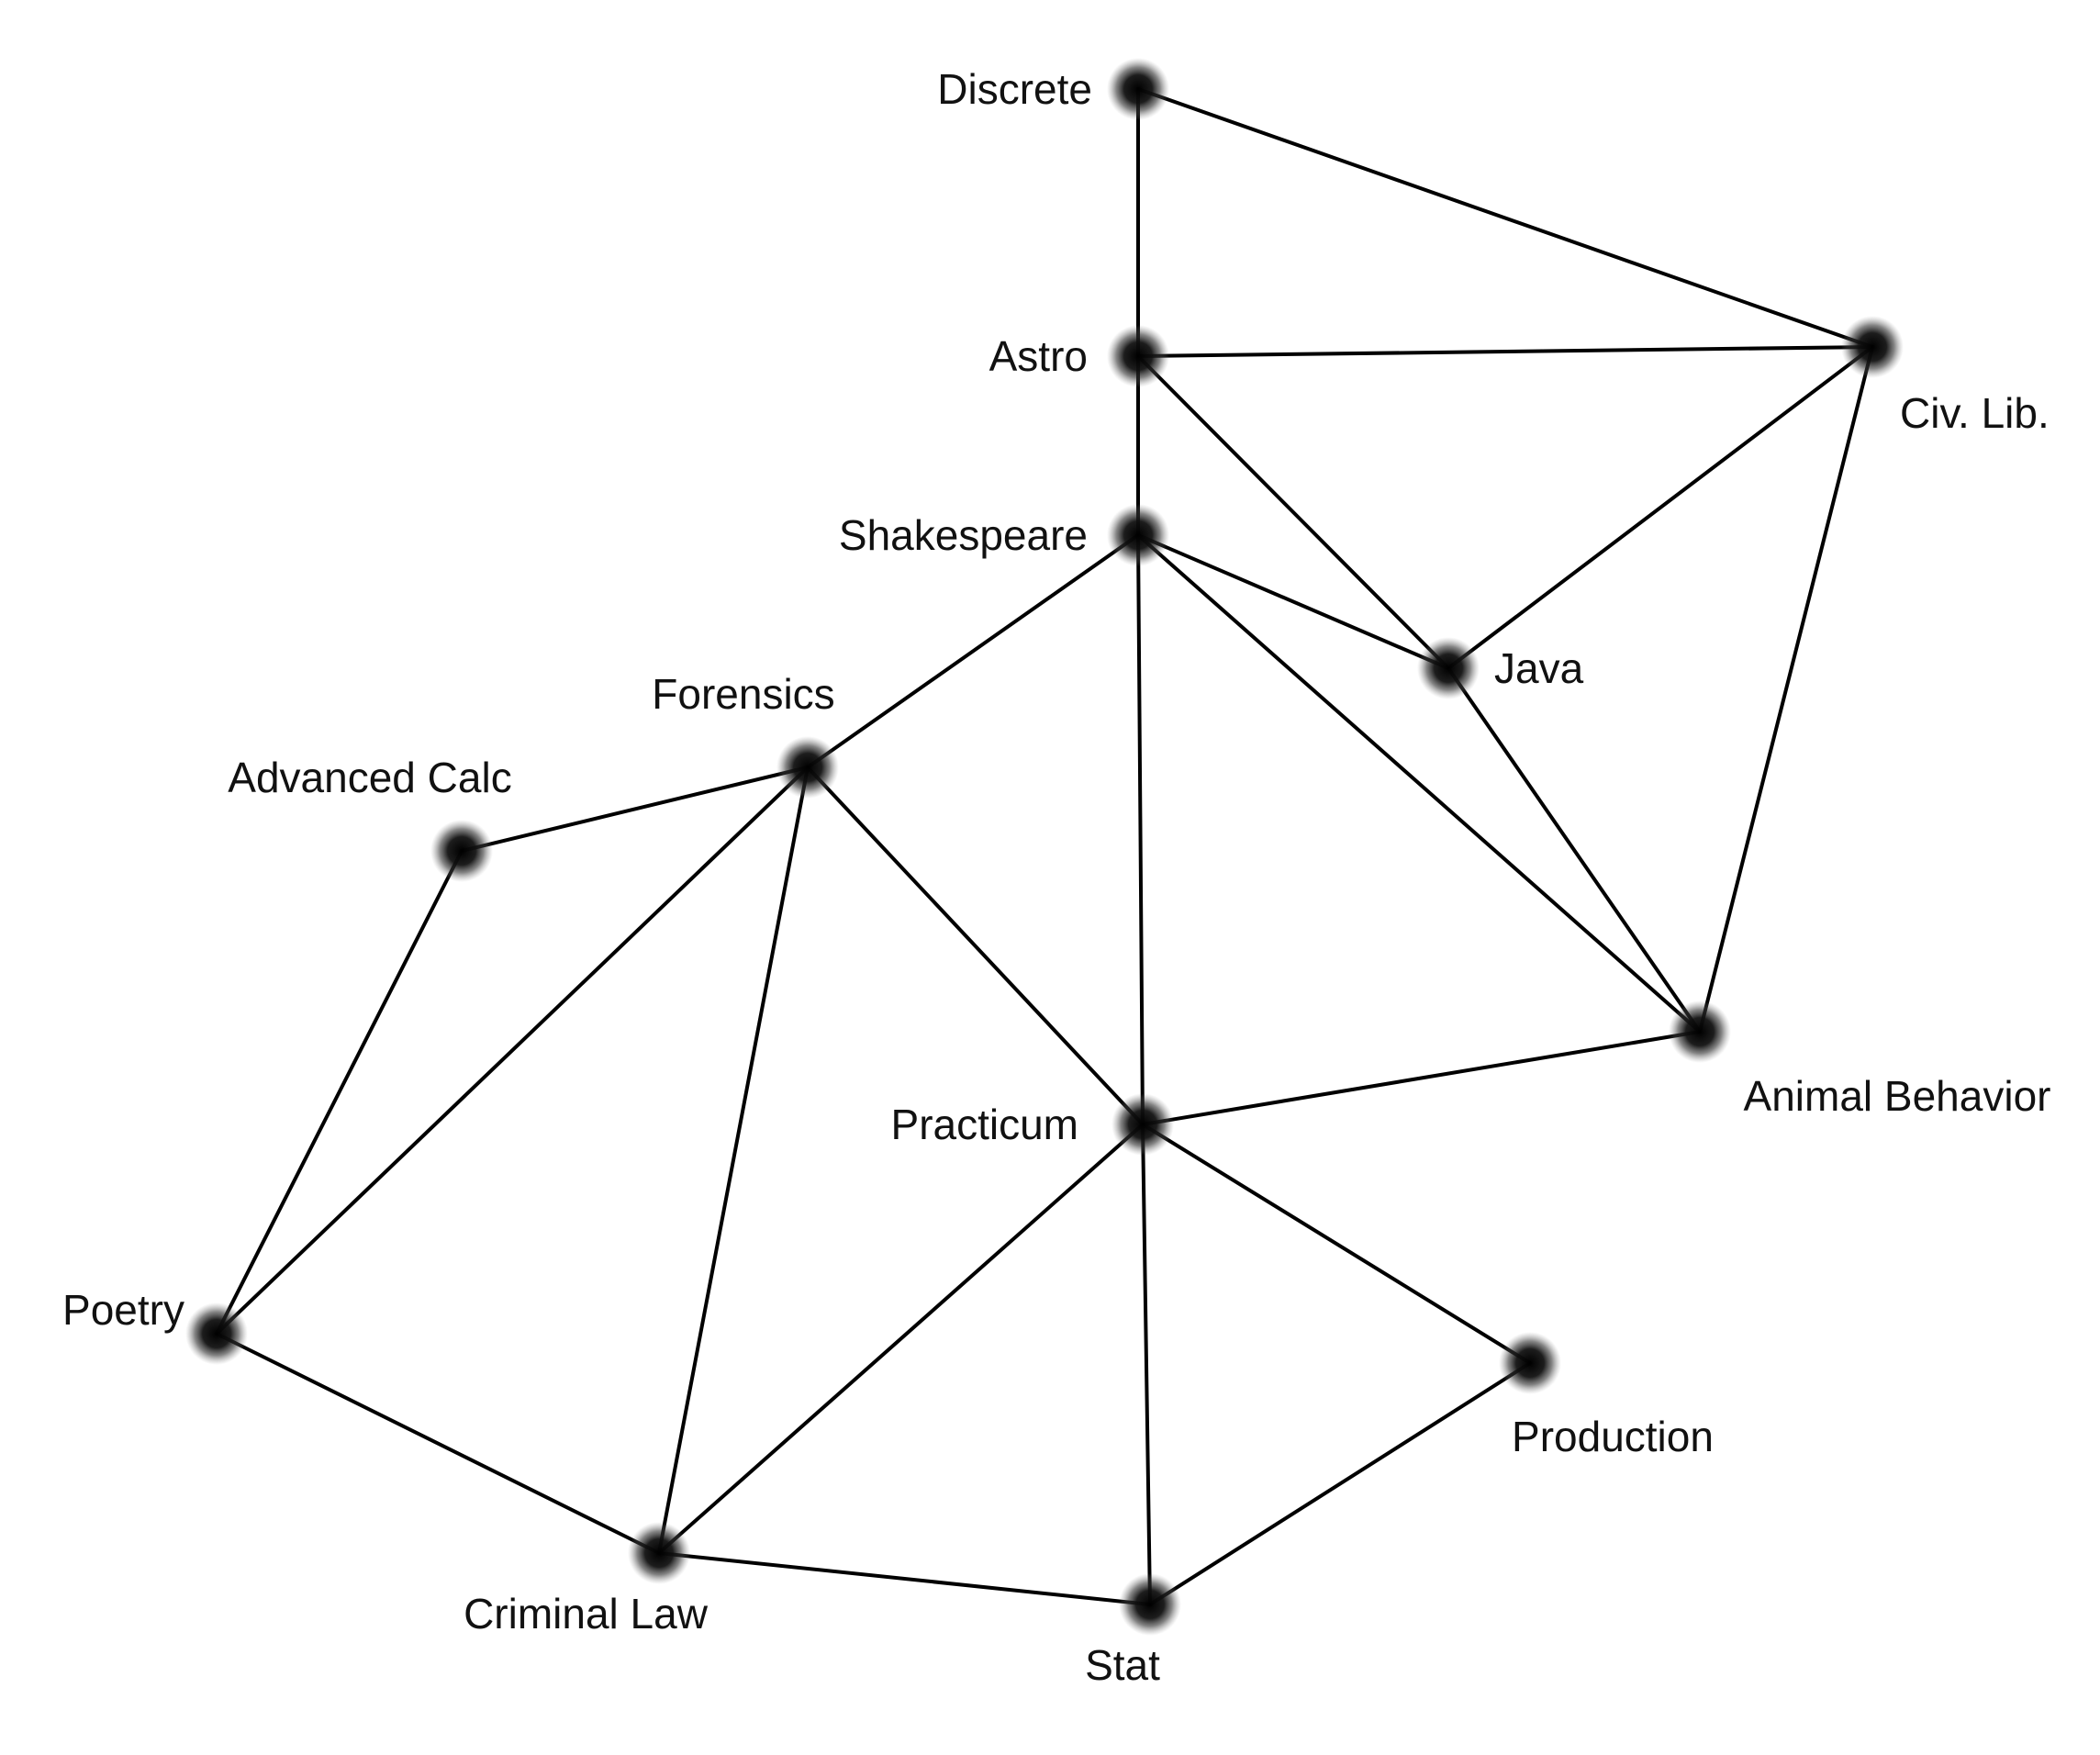  What do you see at coordinates (1872, 347) in the screenshot?
I see `node-civlib` at bounding box center [1872, 347].